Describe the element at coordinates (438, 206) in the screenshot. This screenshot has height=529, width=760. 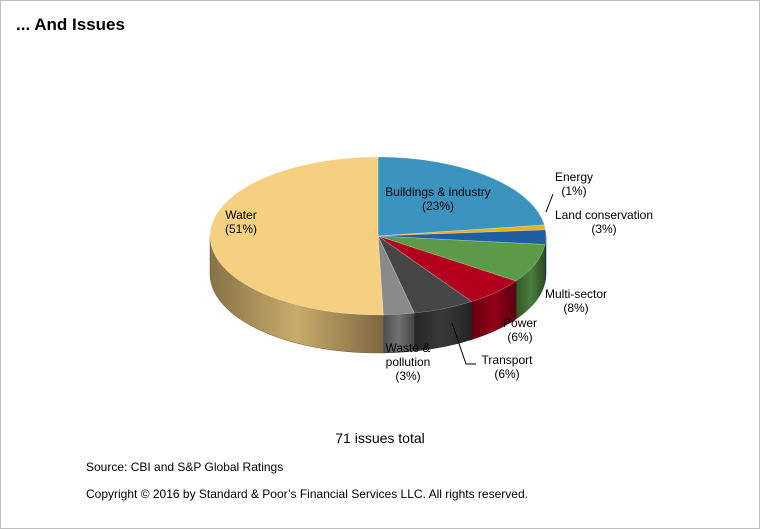
I see `data-label-line: (23%)` at that location.